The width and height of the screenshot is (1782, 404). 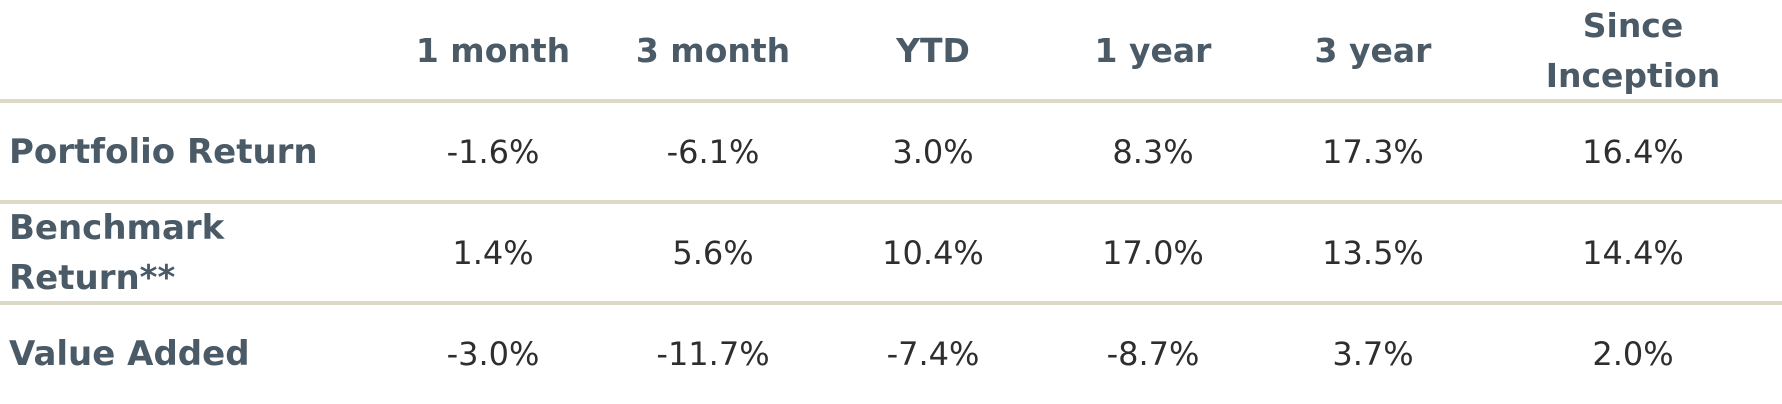 What do you see at coordinates (1633, 152) in the screenshot?
I see `value-cell: 16.4%` at bounding box center [1633, 152].